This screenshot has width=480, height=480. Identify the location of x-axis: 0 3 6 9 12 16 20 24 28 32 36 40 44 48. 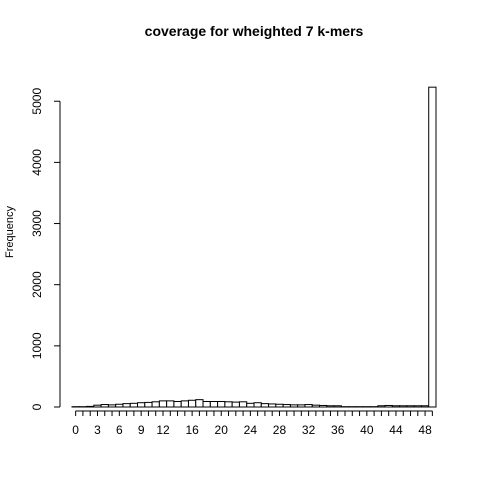
(252, 423).